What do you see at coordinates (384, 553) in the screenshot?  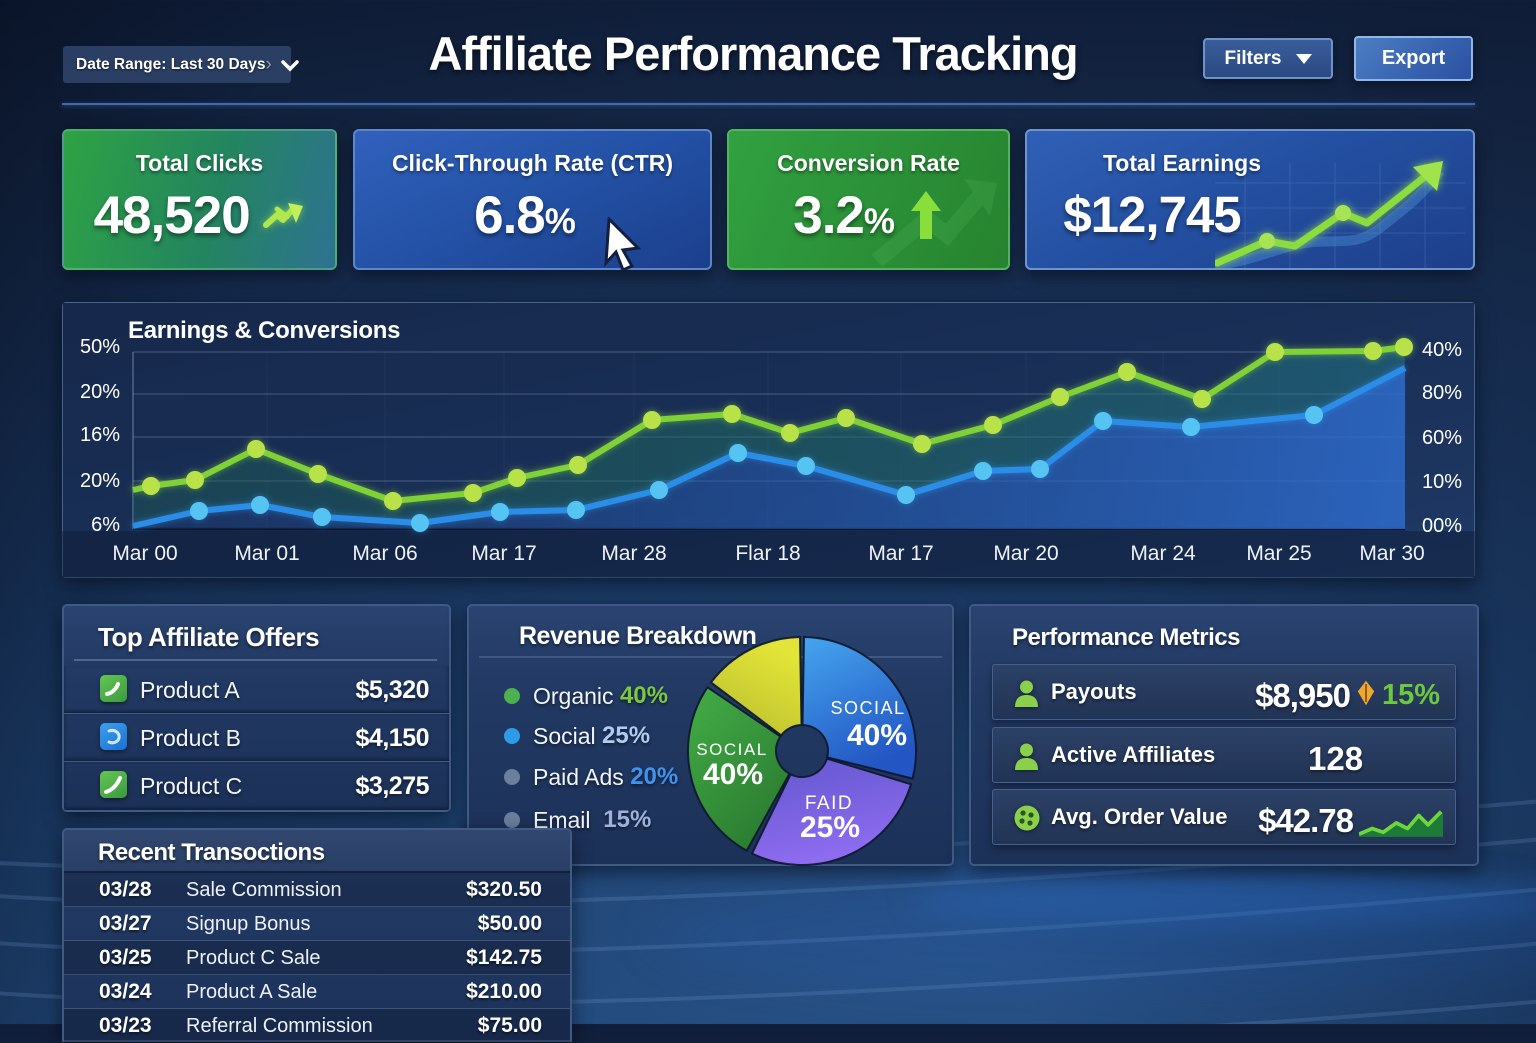 I see `svg-text: Mar 06` at bounding box center [384, 553].